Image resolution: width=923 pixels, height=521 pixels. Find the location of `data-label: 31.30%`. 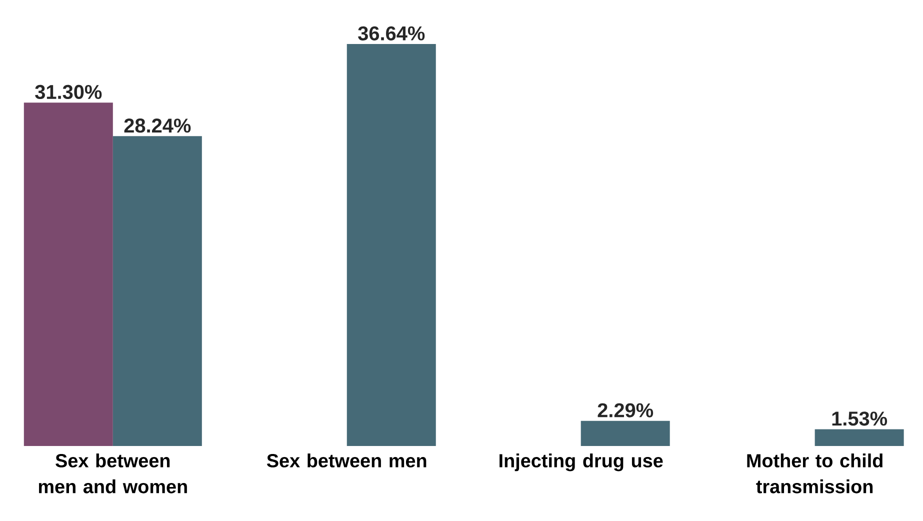

data-label: 31.30% is located at coordinates (68, 92).